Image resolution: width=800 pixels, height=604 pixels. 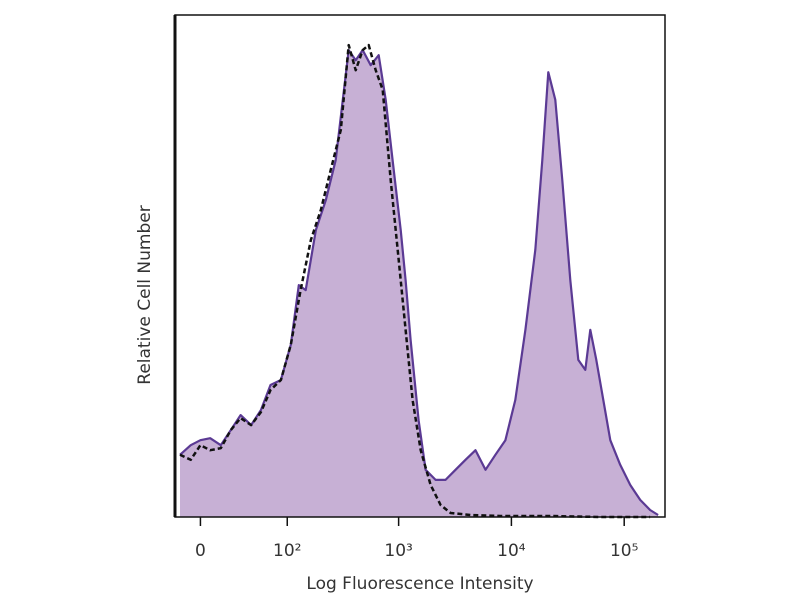 I want to click on x-tick-label: 10², so click(x=287, y=551).